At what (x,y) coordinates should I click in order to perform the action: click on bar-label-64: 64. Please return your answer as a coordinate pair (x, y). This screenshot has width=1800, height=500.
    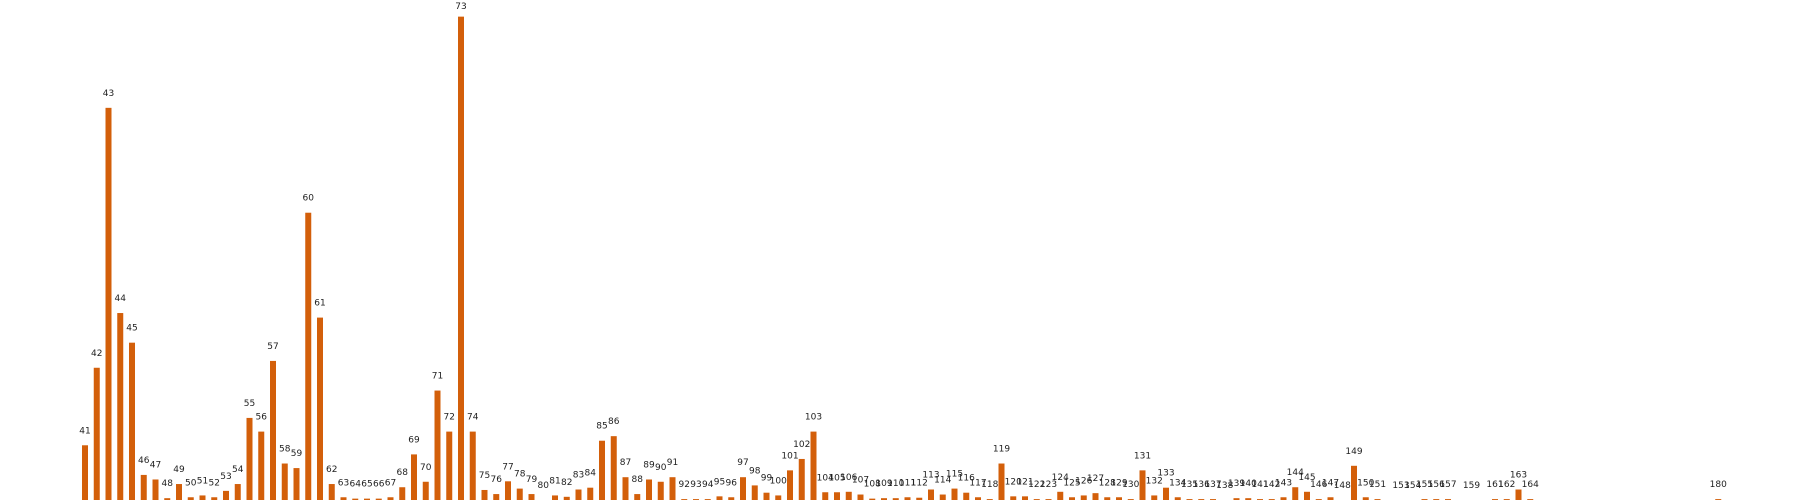
    Looking at the image, I should click on (356, 485).